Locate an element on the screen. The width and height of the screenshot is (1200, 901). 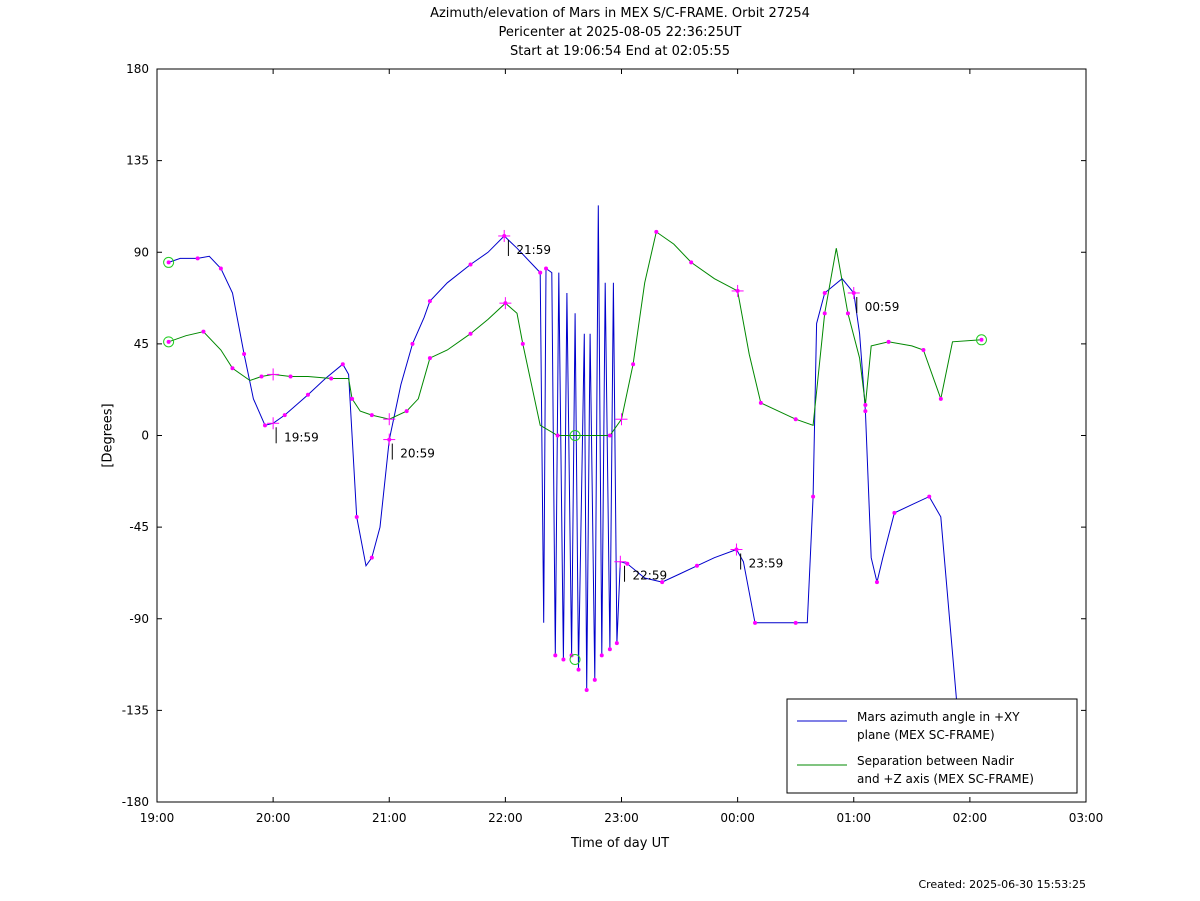
x-tick-label: 23:00 is located at coordinates (621, 818).